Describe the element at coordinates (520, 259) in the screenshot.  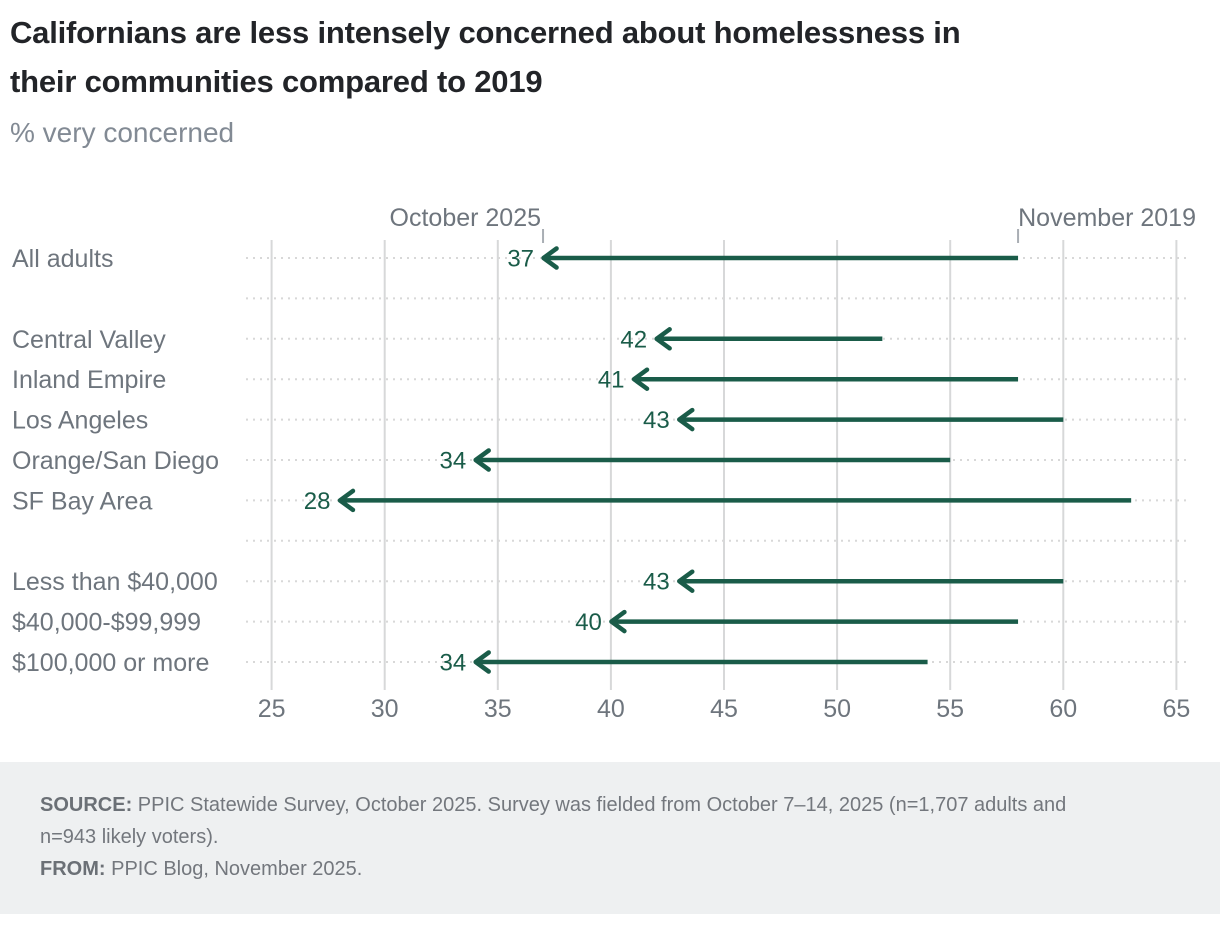
I see `value-label: 37` at that location.